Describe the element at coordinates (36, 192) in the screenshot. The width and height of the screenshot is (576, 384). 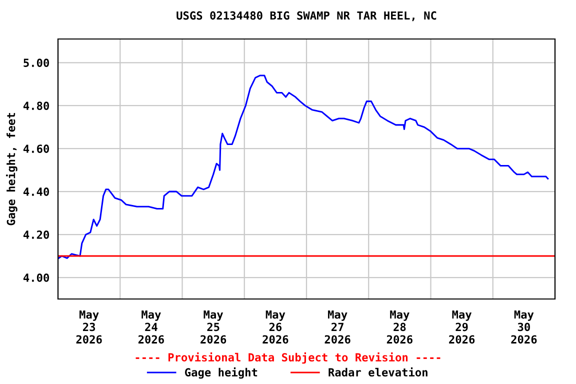
I see `y-tick-label: 4.40` at that location.